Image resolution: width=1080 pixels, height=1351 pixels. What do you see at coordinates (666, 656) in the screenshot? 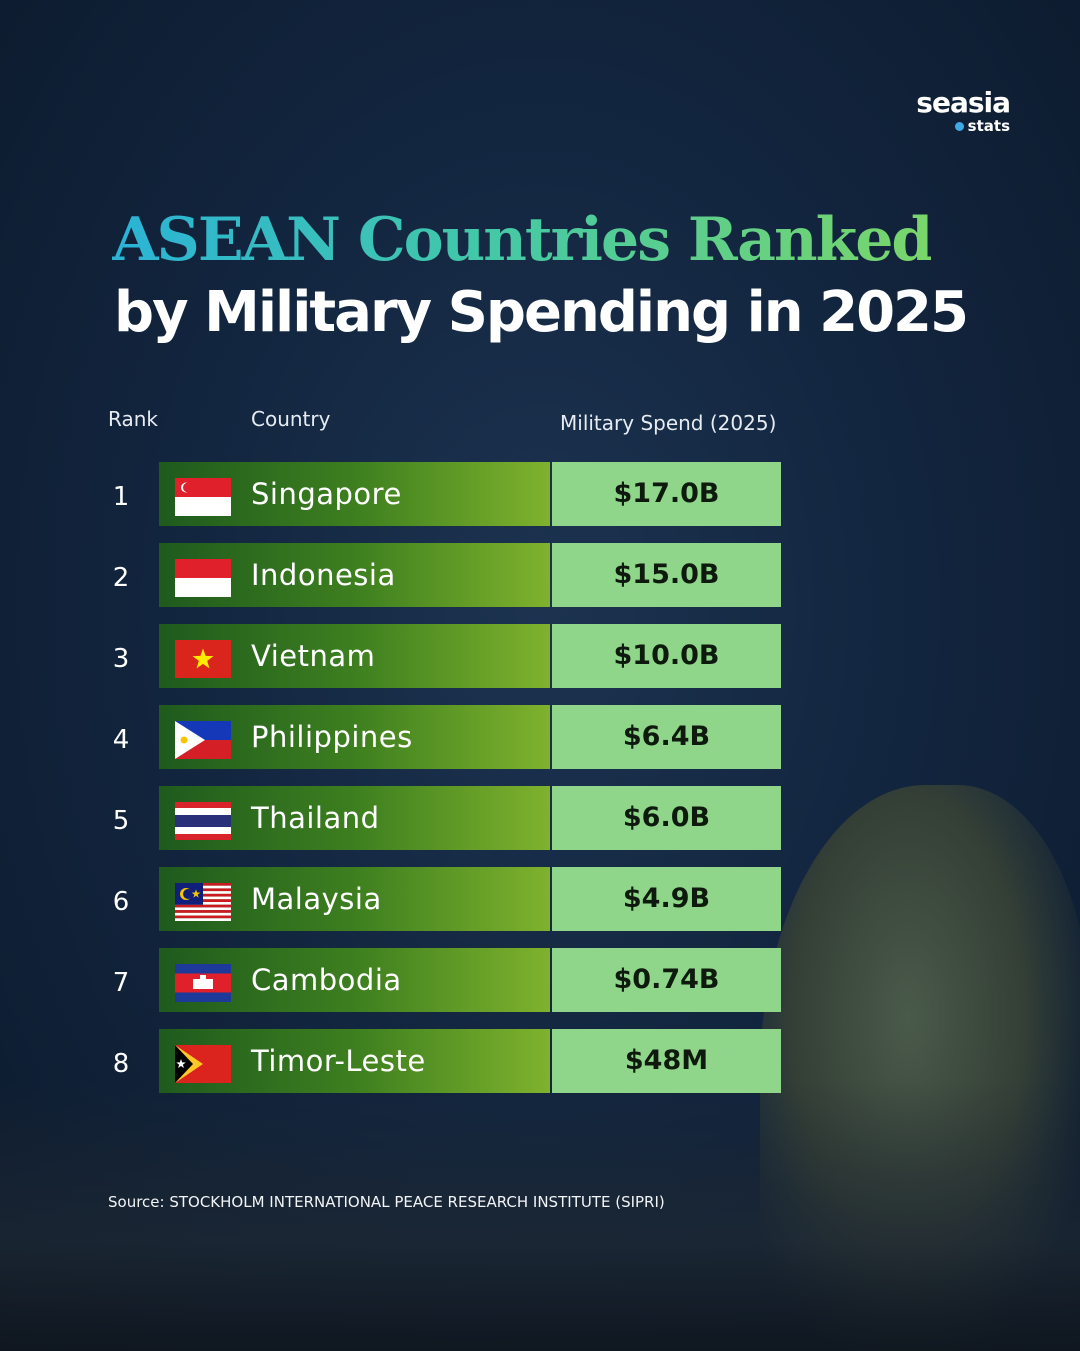
I see `spend-cell: $10.0B` at bounding box center [666, 656].